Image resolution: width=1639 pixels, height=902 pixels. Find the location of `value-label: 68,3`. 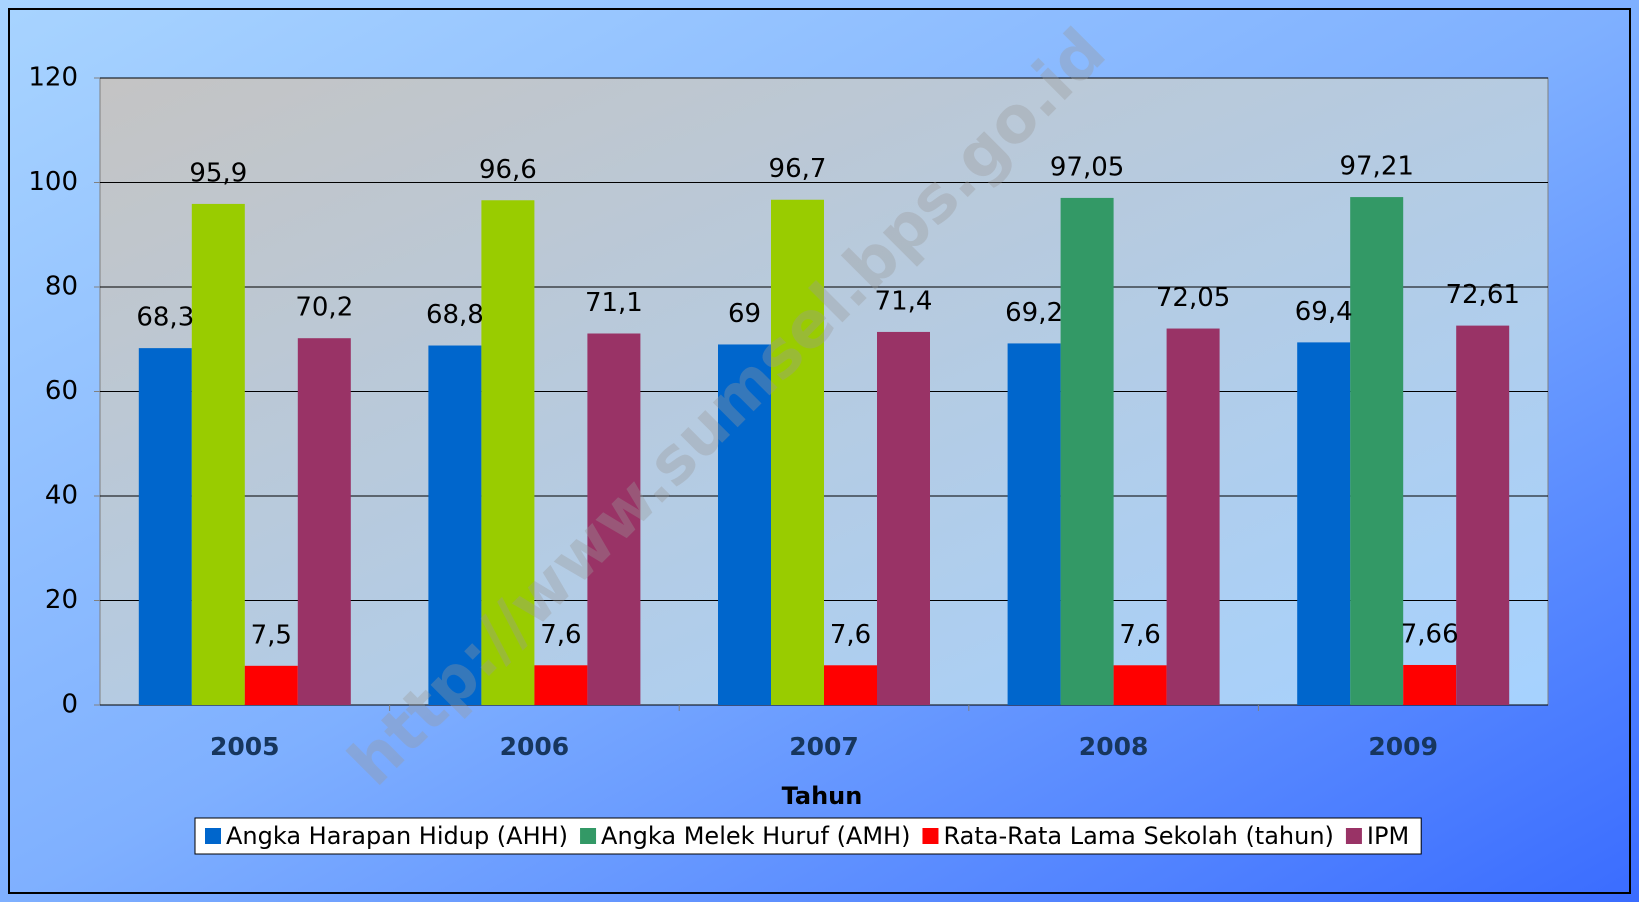

value-label: 68,3 is located at coordinates (165, 318).